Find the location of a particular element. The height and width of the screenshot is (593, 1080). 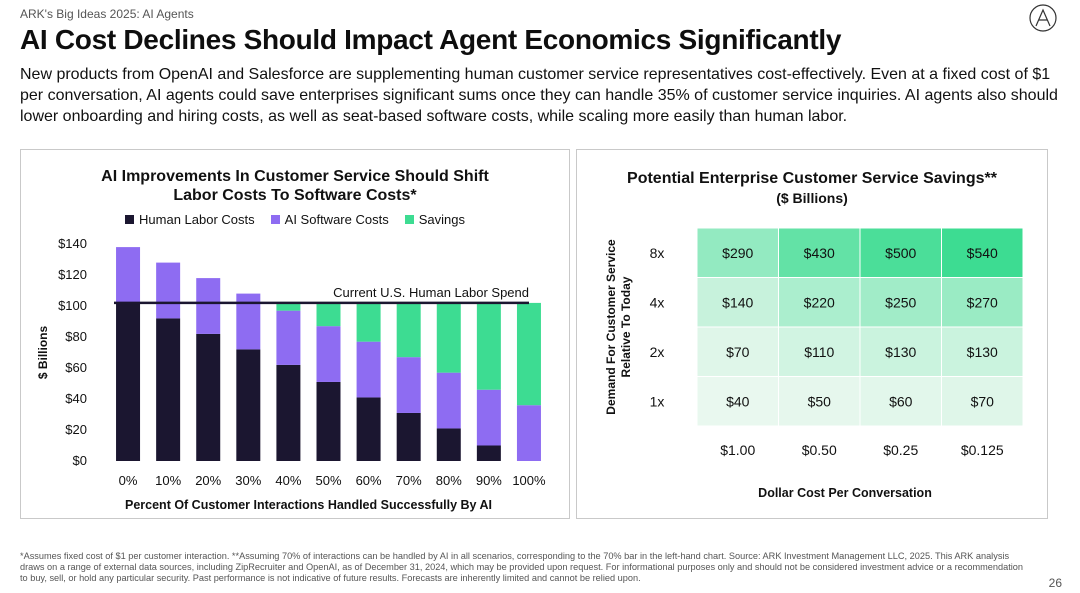

legend-swatch-human is located at coordinates (130, 219).